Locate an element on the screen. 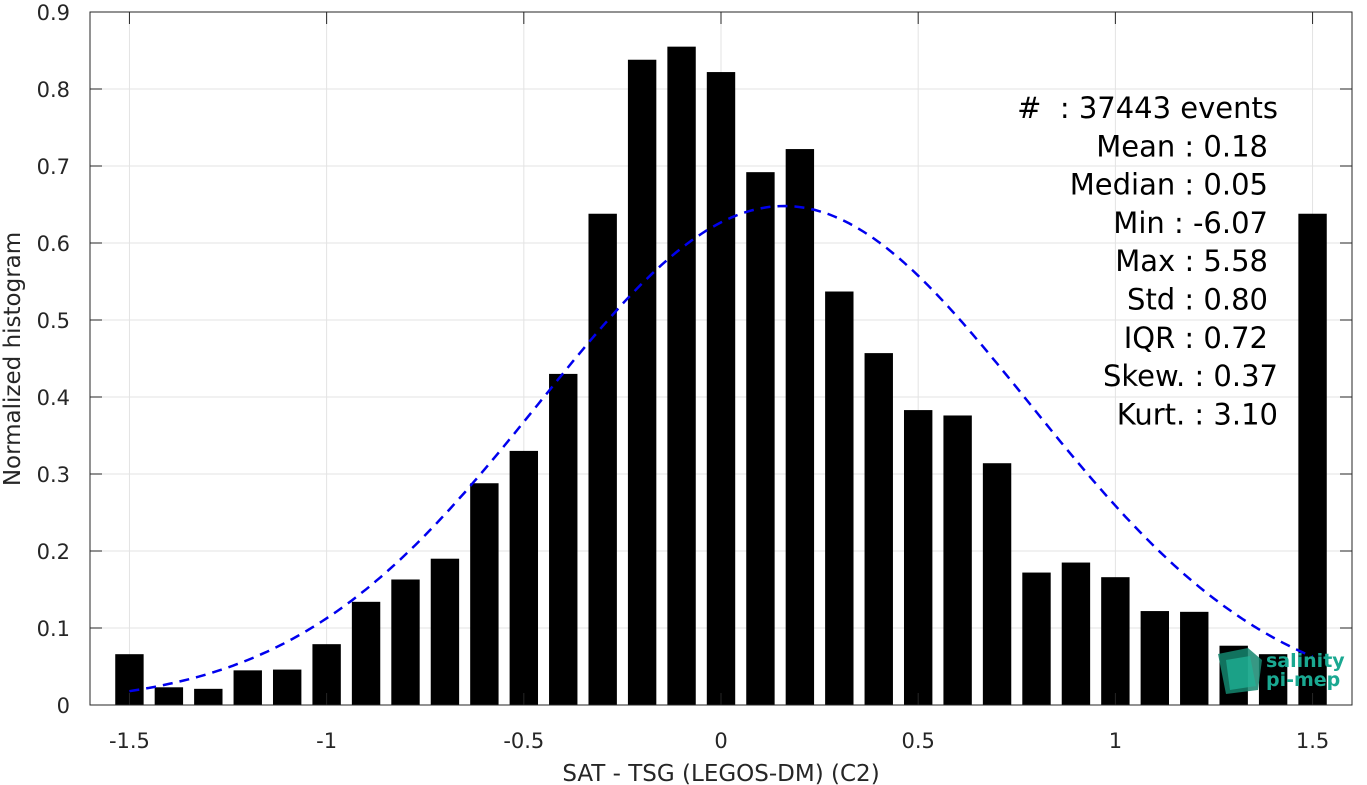 This screenshot has height=785, width=1367. x-axis-title: SAT - TSG (LEGOS-DM) (C2) is located at coordinates (720, 773).